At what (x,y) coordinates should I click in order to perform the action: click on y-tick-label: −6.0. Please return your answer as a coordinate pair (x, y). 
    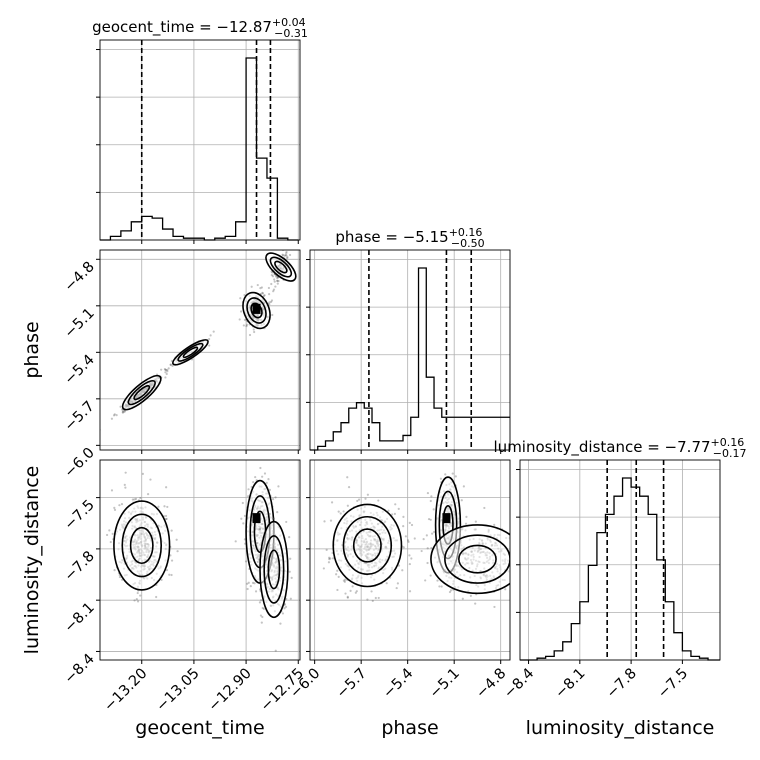
    Looking at the image, I should click on (80, 463).